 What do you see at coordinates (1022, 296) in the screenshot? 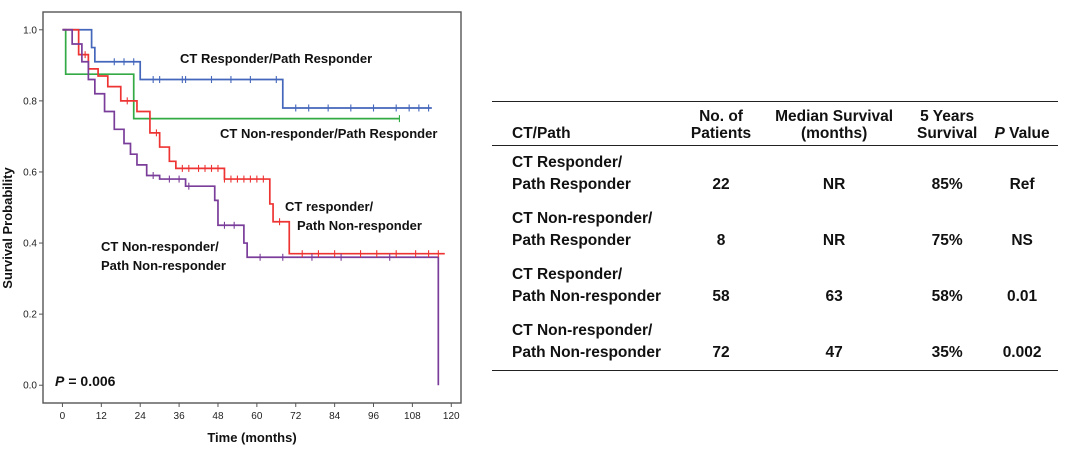
I see `p-value-cell: 0.01` at bounding box center [1022, 296].